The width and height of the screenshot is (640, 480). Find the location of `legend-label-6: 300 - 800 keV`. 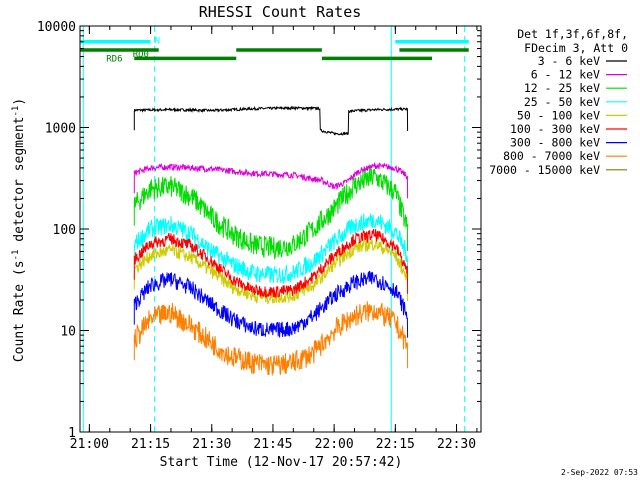

legend-label-6: 300 - 800 keV is located at coordinates (555, 143).